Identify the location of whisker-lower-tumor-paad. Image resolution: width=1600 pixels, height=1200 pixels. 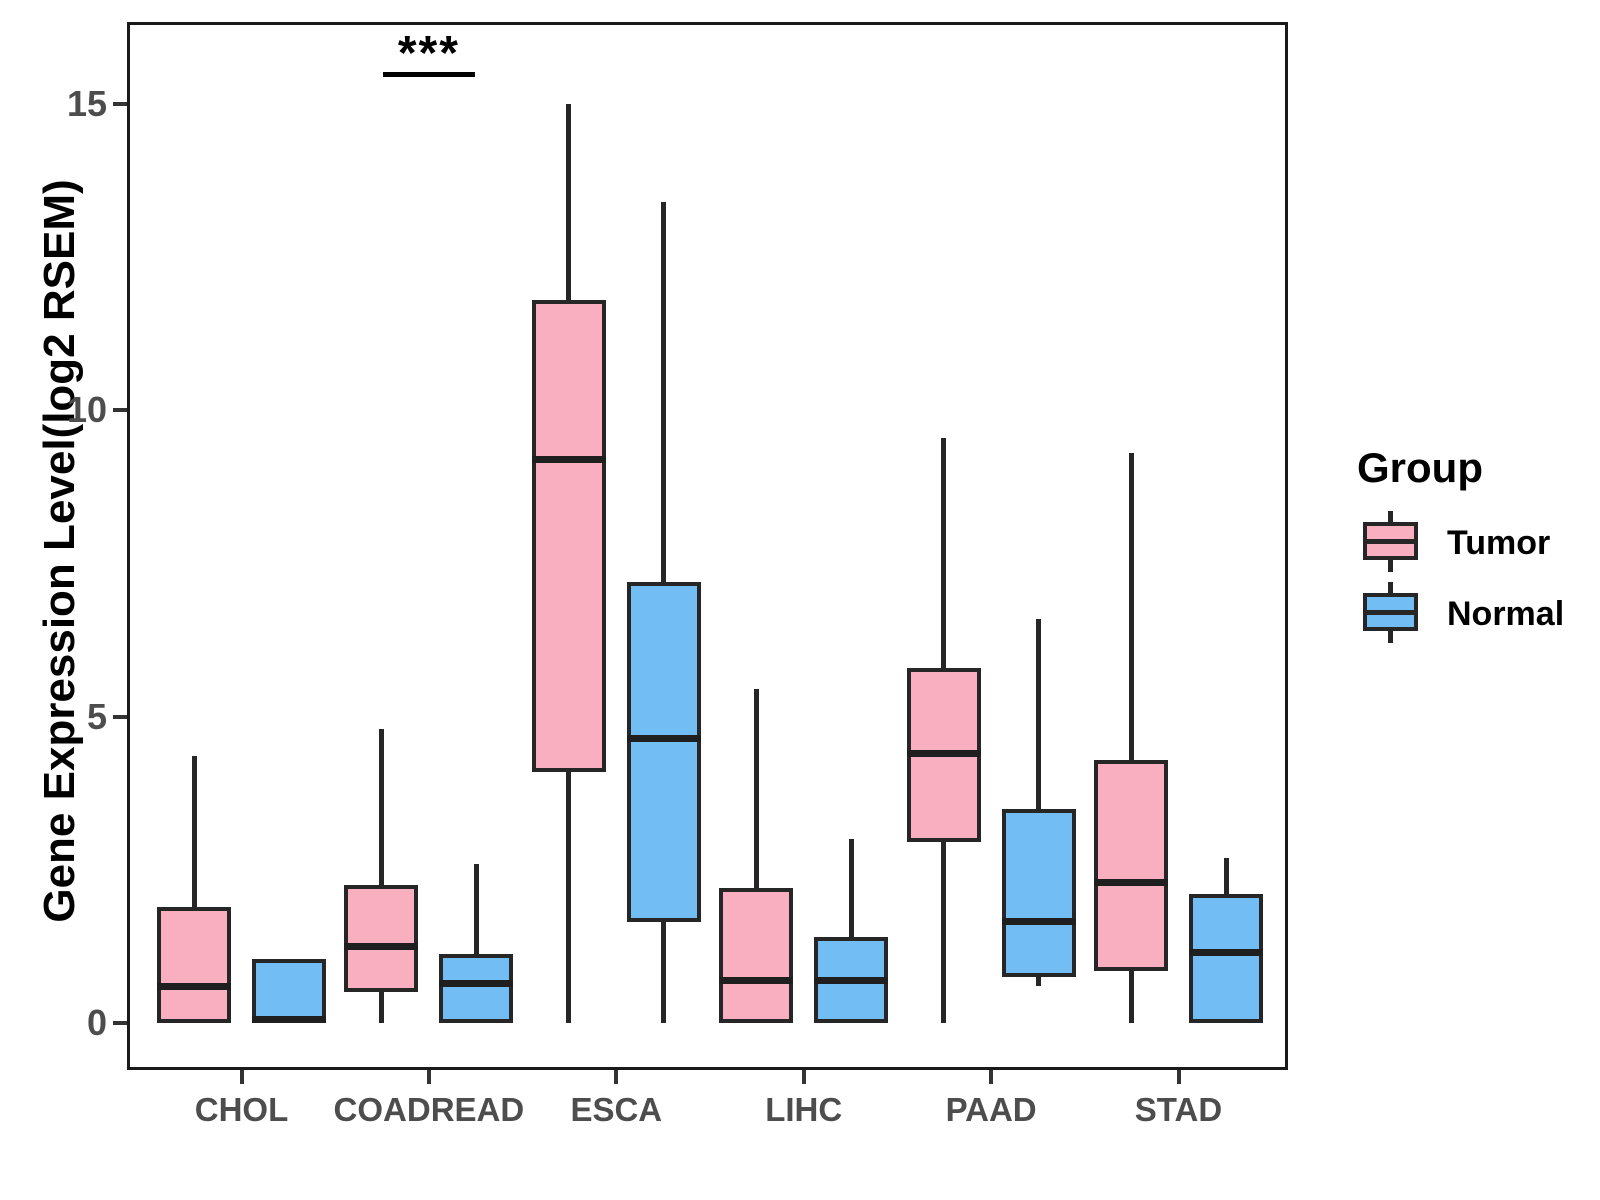
(944, 932).